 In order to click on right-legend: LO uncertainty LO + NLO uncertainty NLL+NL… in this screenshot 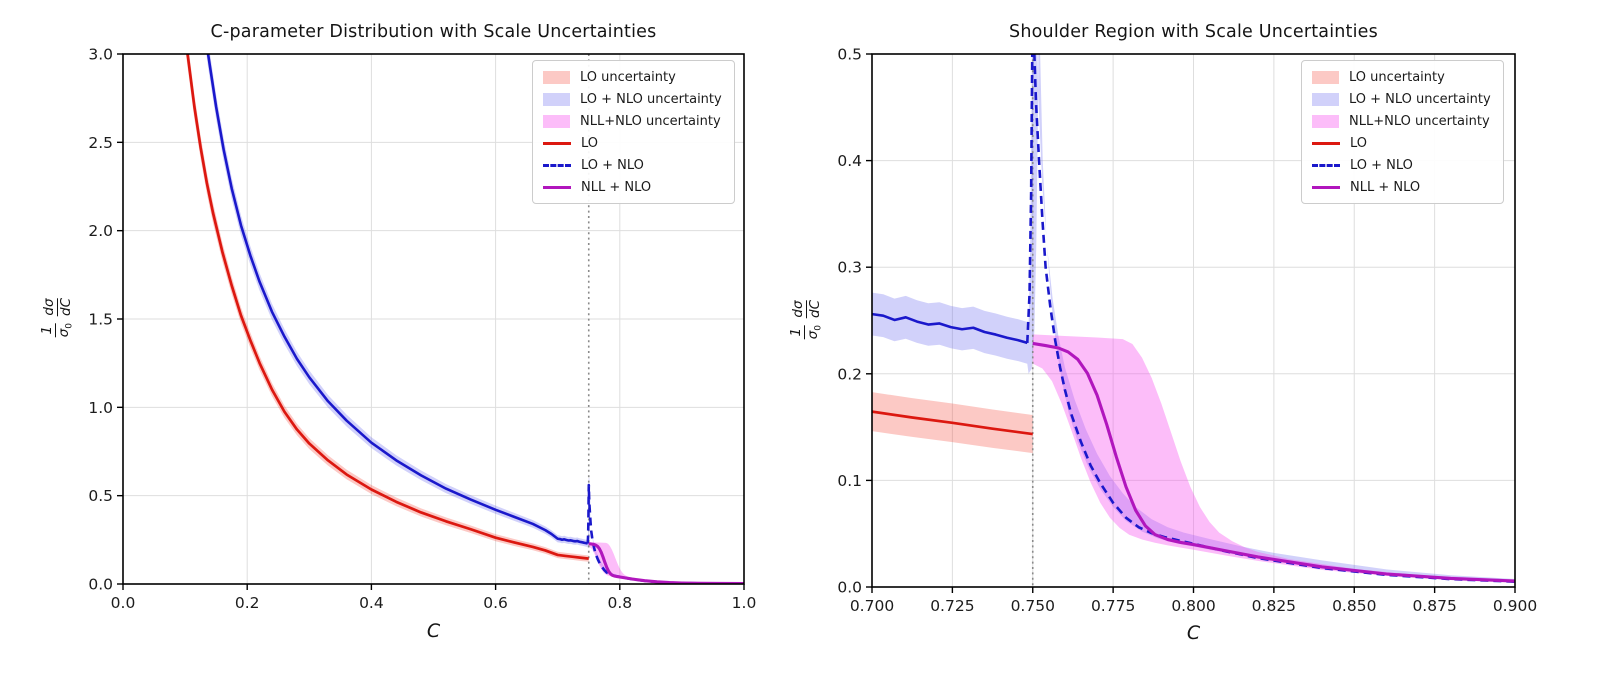, I will do `click(1402, 132)`.